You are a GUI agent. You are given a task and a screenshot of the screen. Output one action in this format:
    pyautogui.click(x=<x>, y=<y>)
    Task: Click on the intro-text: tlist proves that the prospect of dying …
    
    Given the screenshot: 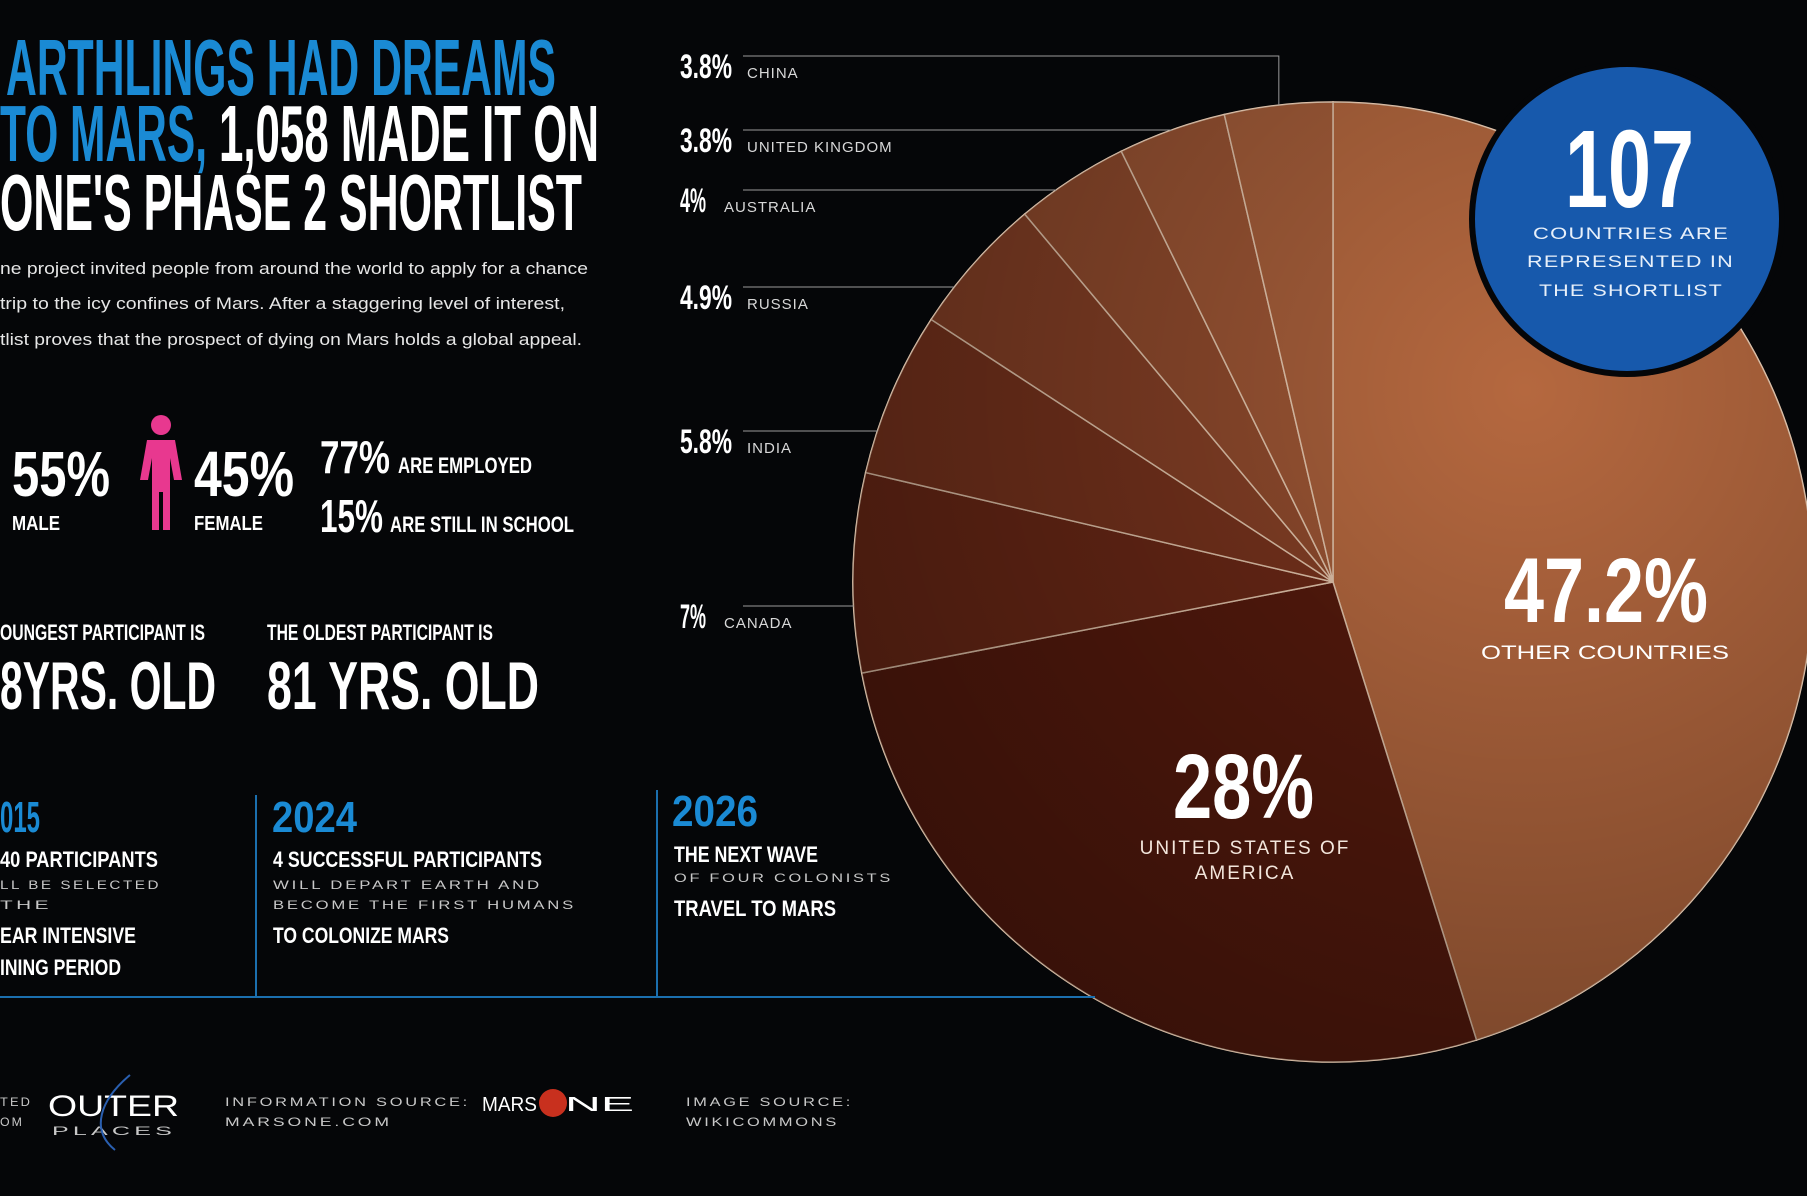 What is the action you would take?
    pyautogui.click(x=291, y=339)
    